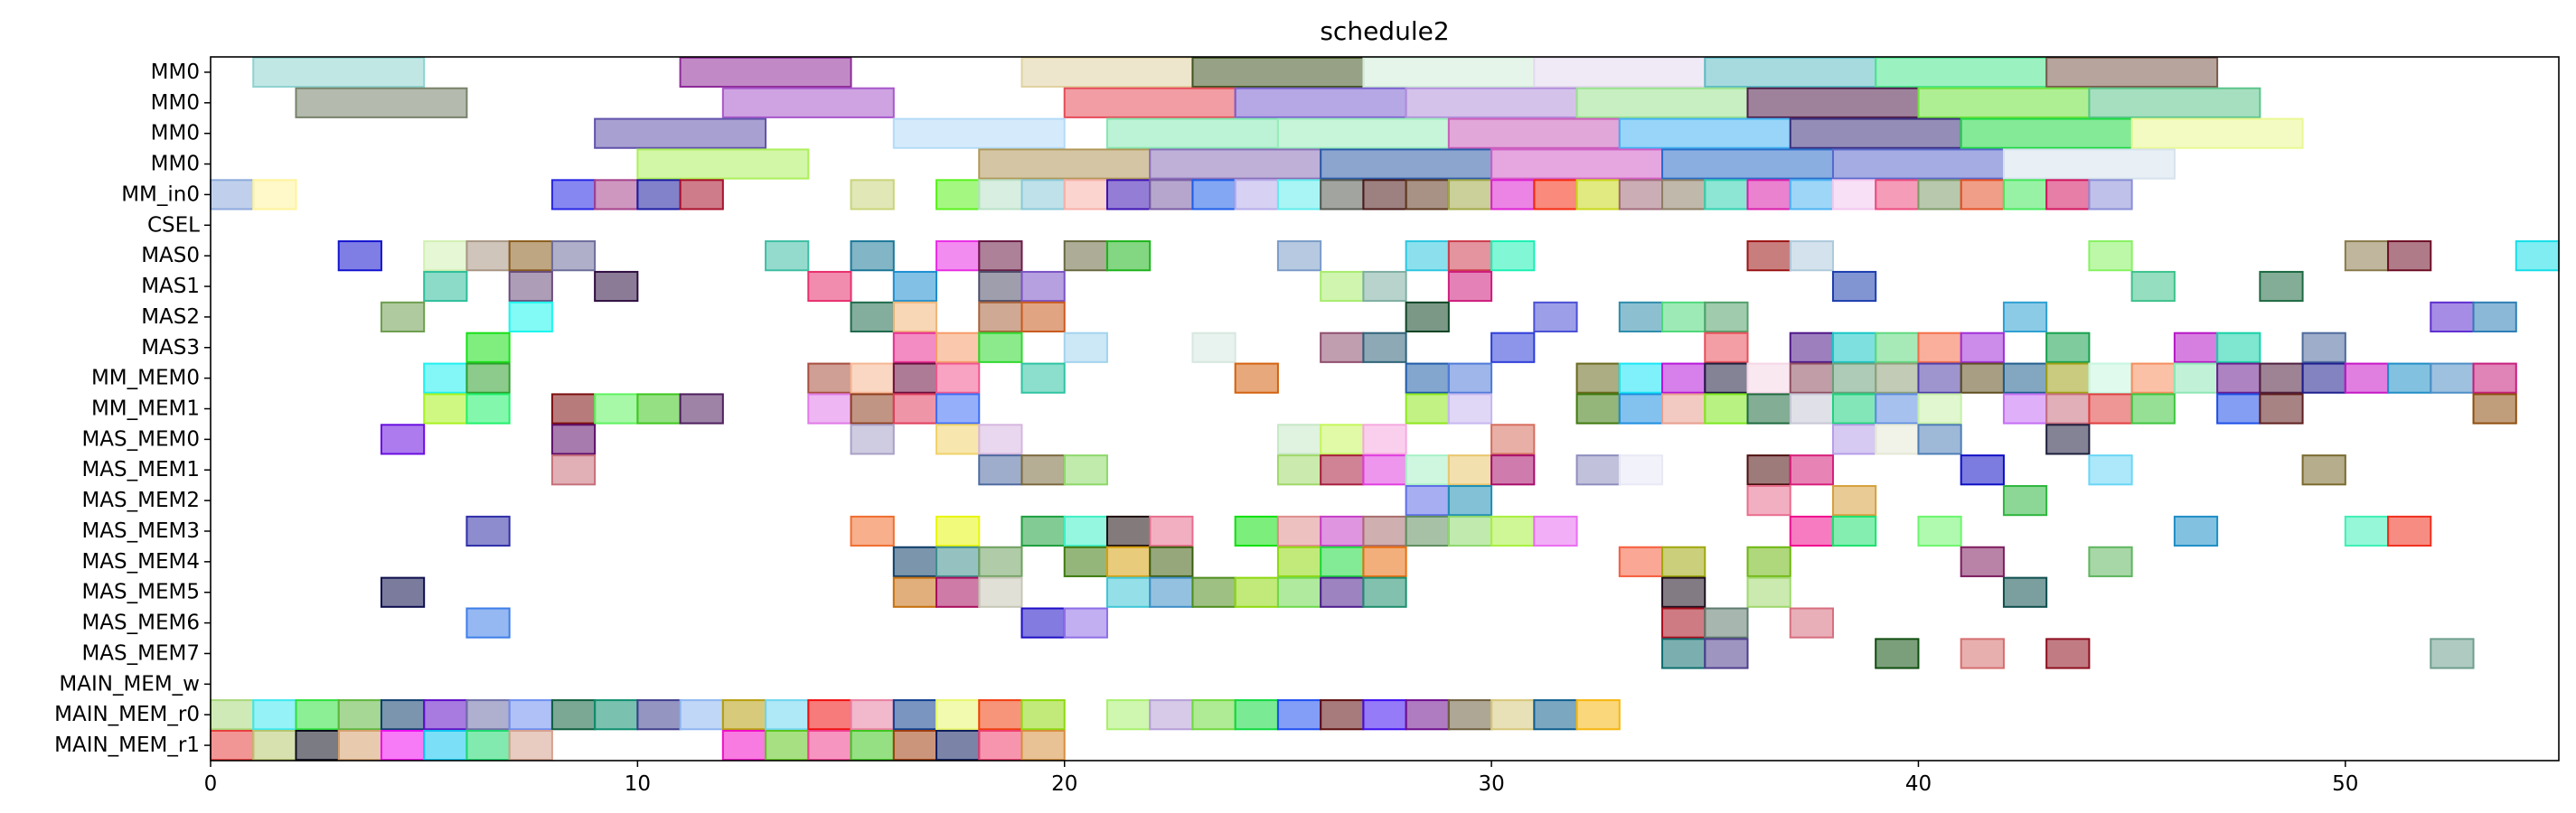 The image size is (2576, 813). Describe the element at coordinates (1491, 784) in the screenshot. I see `x-tick-label: 30` at that location.